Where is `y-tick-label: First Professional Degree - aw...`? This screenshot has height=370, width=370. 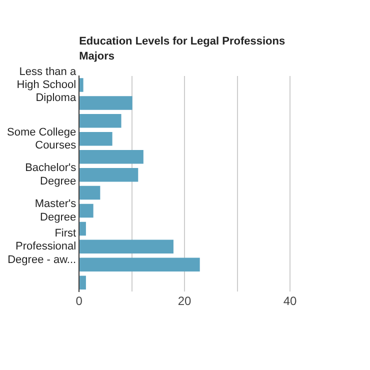 y-tick-label: First Professional Degree - aw... is located at coordinates (42, 247).